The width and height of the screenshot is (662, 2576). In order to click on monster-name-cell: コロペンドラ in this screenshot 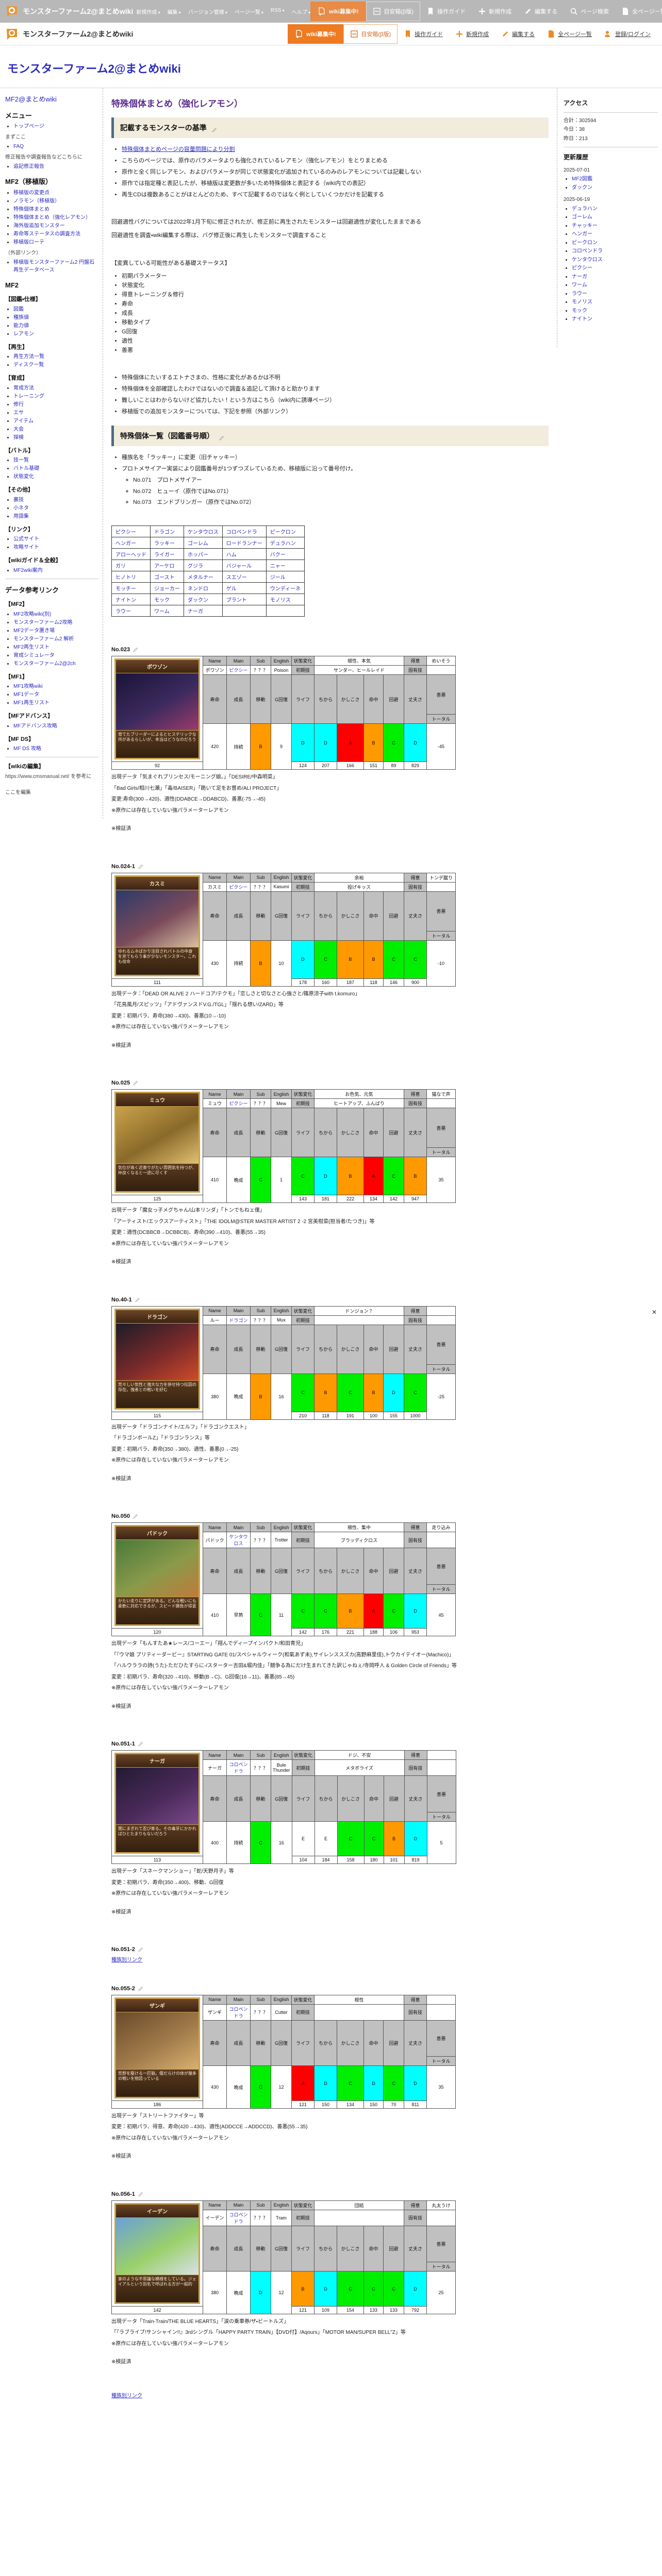, I will do `click(245, 532)`.